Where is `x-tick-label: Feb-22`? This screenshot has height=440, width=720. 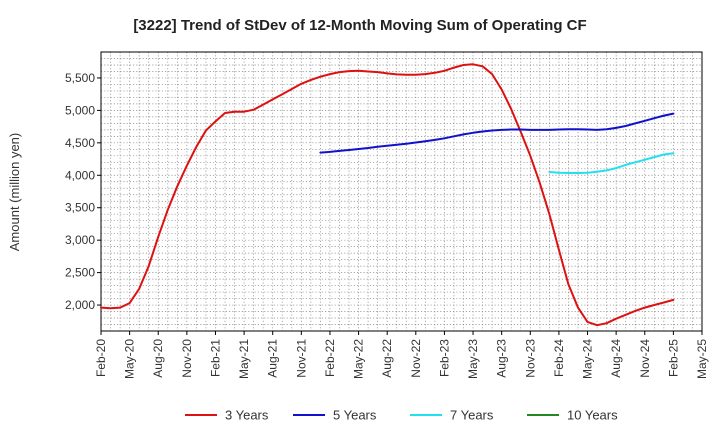 x-tick-label: Feb-22 is located at coordinates (330, 358).